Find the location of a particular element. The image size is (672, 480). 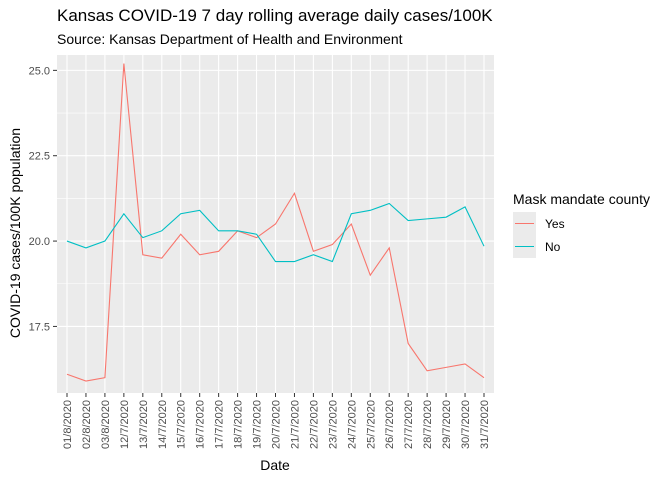

x-tick-label: 03/8/2020 is located at coordinates (106, 424).